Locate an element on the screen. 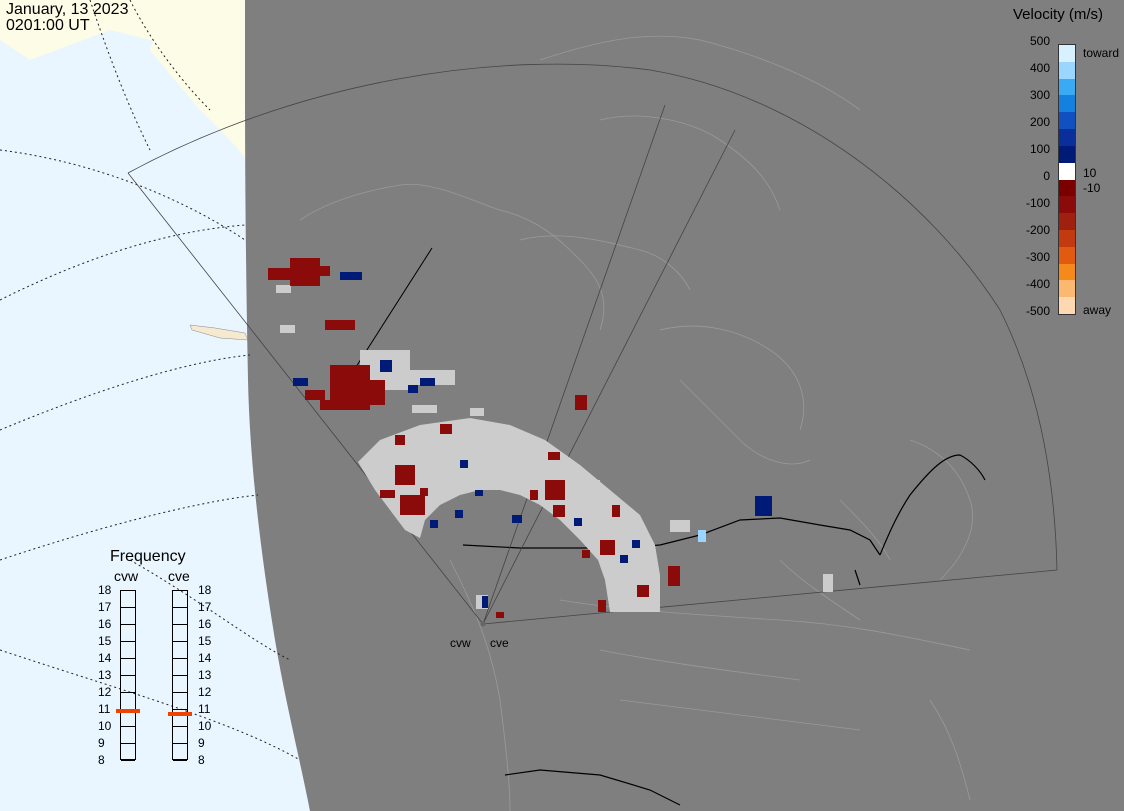 The height and width of the screenshot is (811, 1124). frequency-scale-left: 13 is located at coordinates (105, 675).